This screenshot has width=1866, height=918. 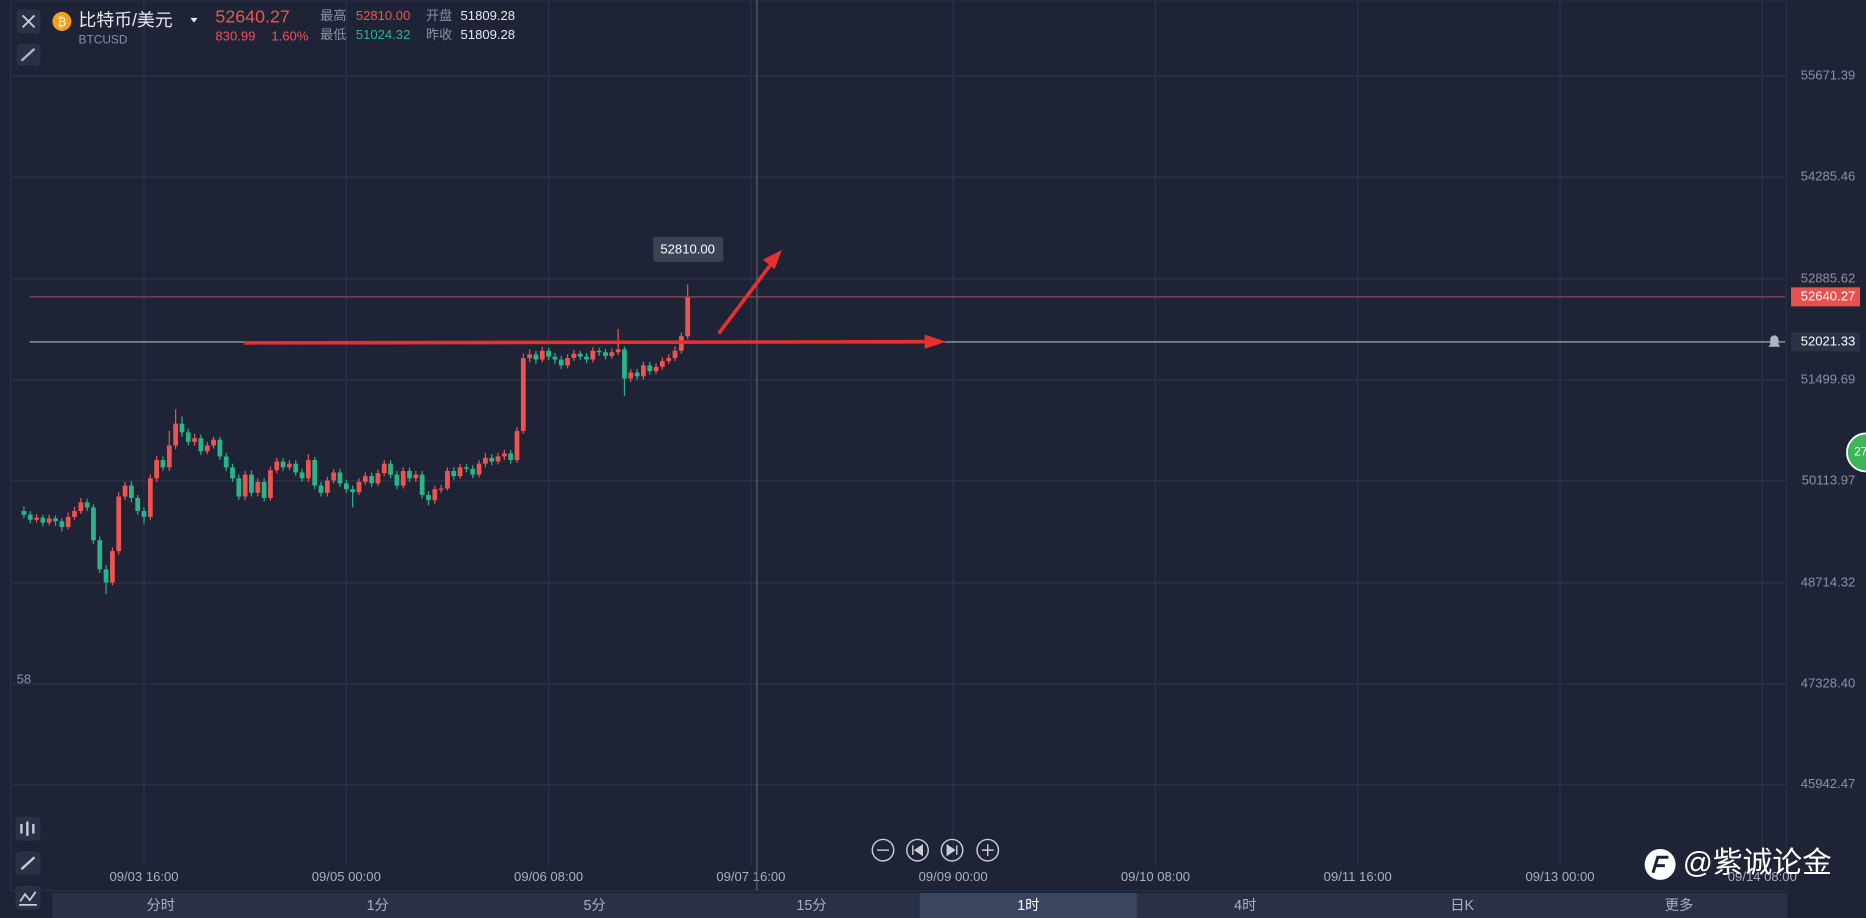 What do you see at coordinates (1860, 452) in the screenshot?
I see `badge-text: 27` at bounding box center [1860, 452].